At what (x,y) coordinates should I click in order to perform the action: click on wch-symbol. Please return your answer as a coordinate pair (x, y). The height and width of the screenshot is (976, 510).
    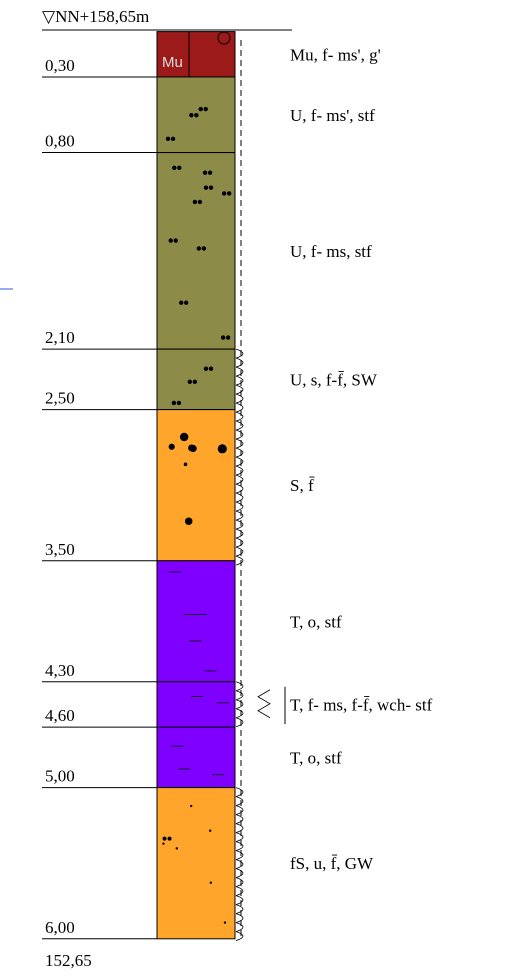
    Looking at the image, I should click on (264, 704).